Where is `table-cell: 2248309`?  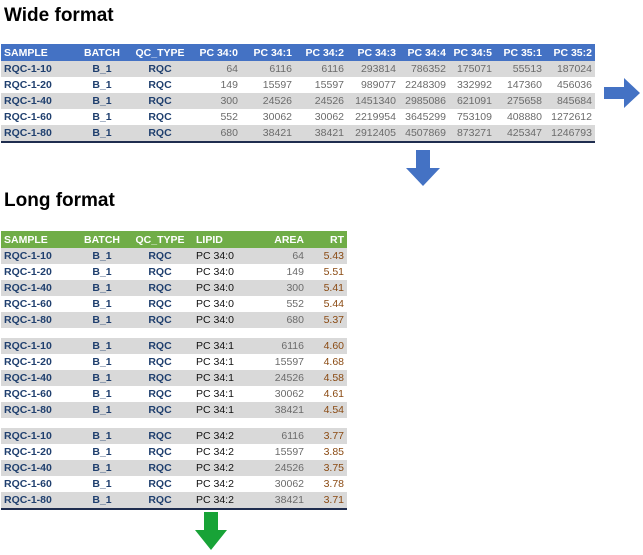
table-cell: 2248309 is located at coordinates (425, 85).